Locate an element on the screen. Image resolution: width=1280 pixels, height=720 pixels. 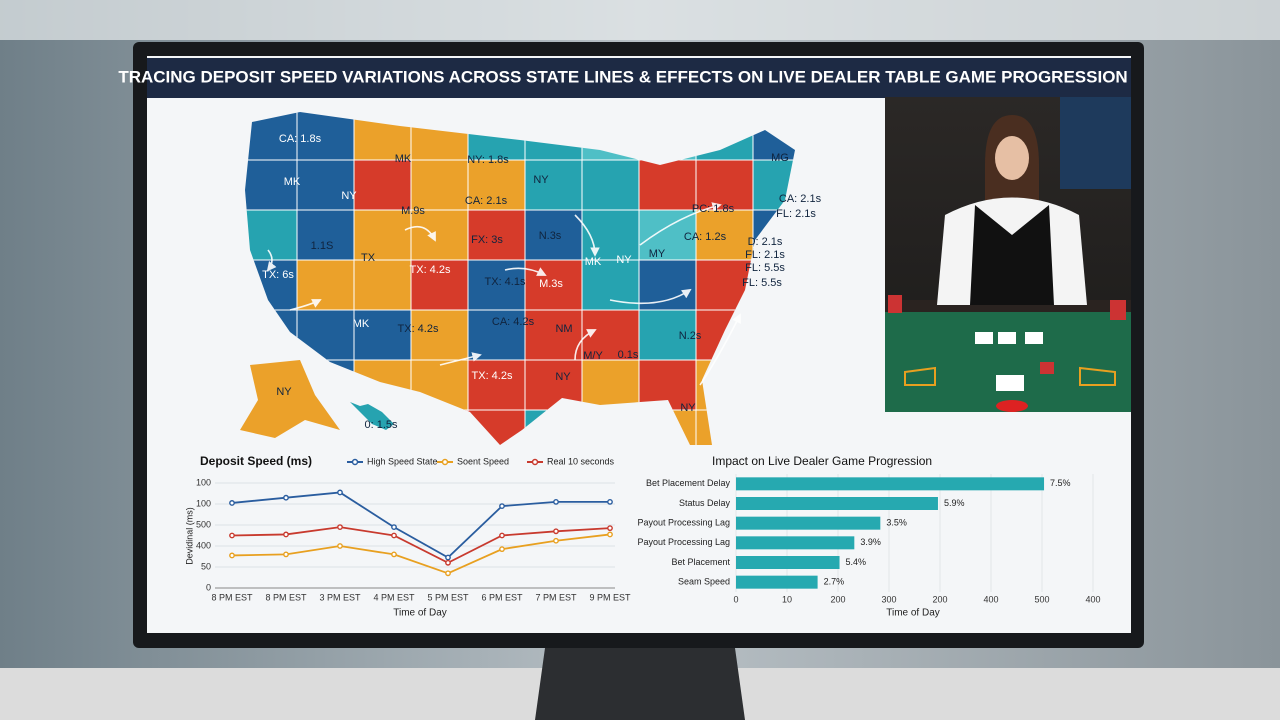
bar-annotation: 5.4% is located at coordinates (856, 562).